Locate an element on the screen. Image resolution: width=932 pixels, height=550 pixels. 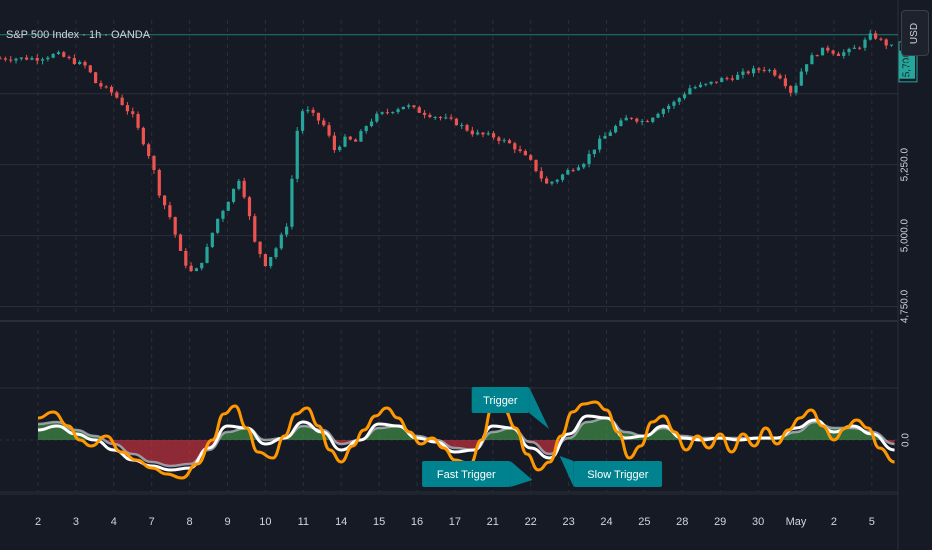
currency-button: USD is located at coordinates (915, 33).